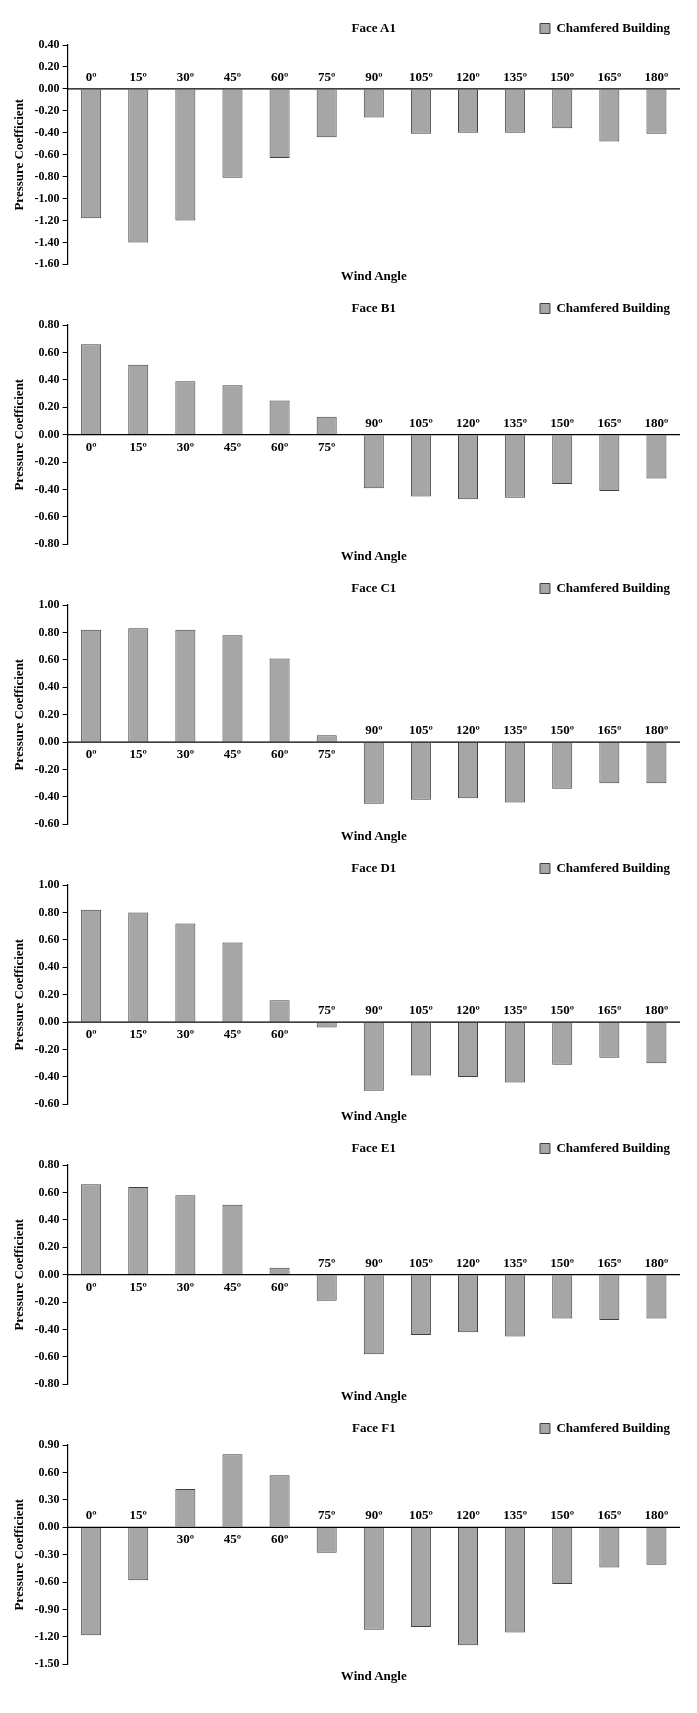 This screenshot has height=1713, width=697. Describe the element at coordinates (47, 1663) in the screenshot. I see `y-tick-label: -1.50` at that location.